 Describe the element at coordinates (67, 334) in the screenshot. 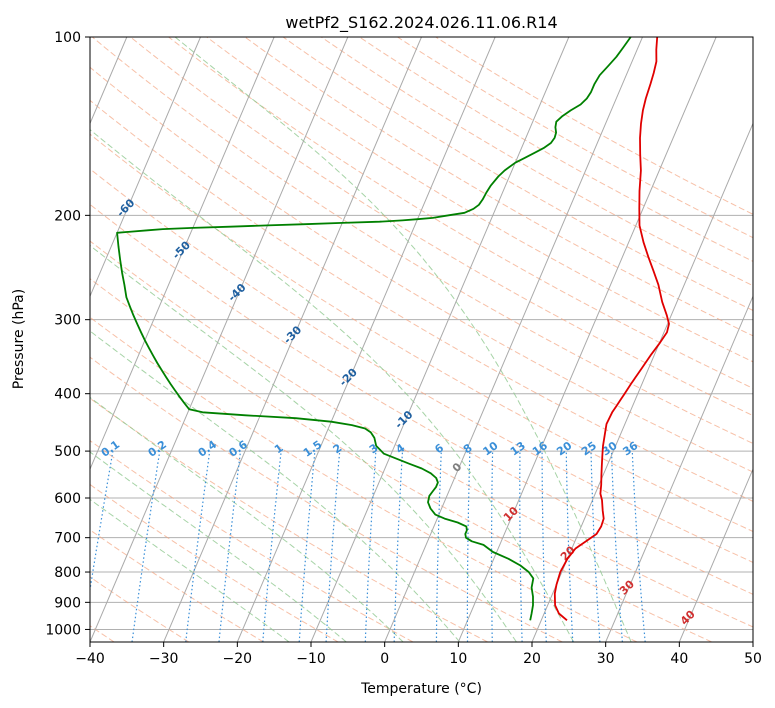

I see `y-axis: 100 200 300 400 500 600 700 800 900 1000` at that location.